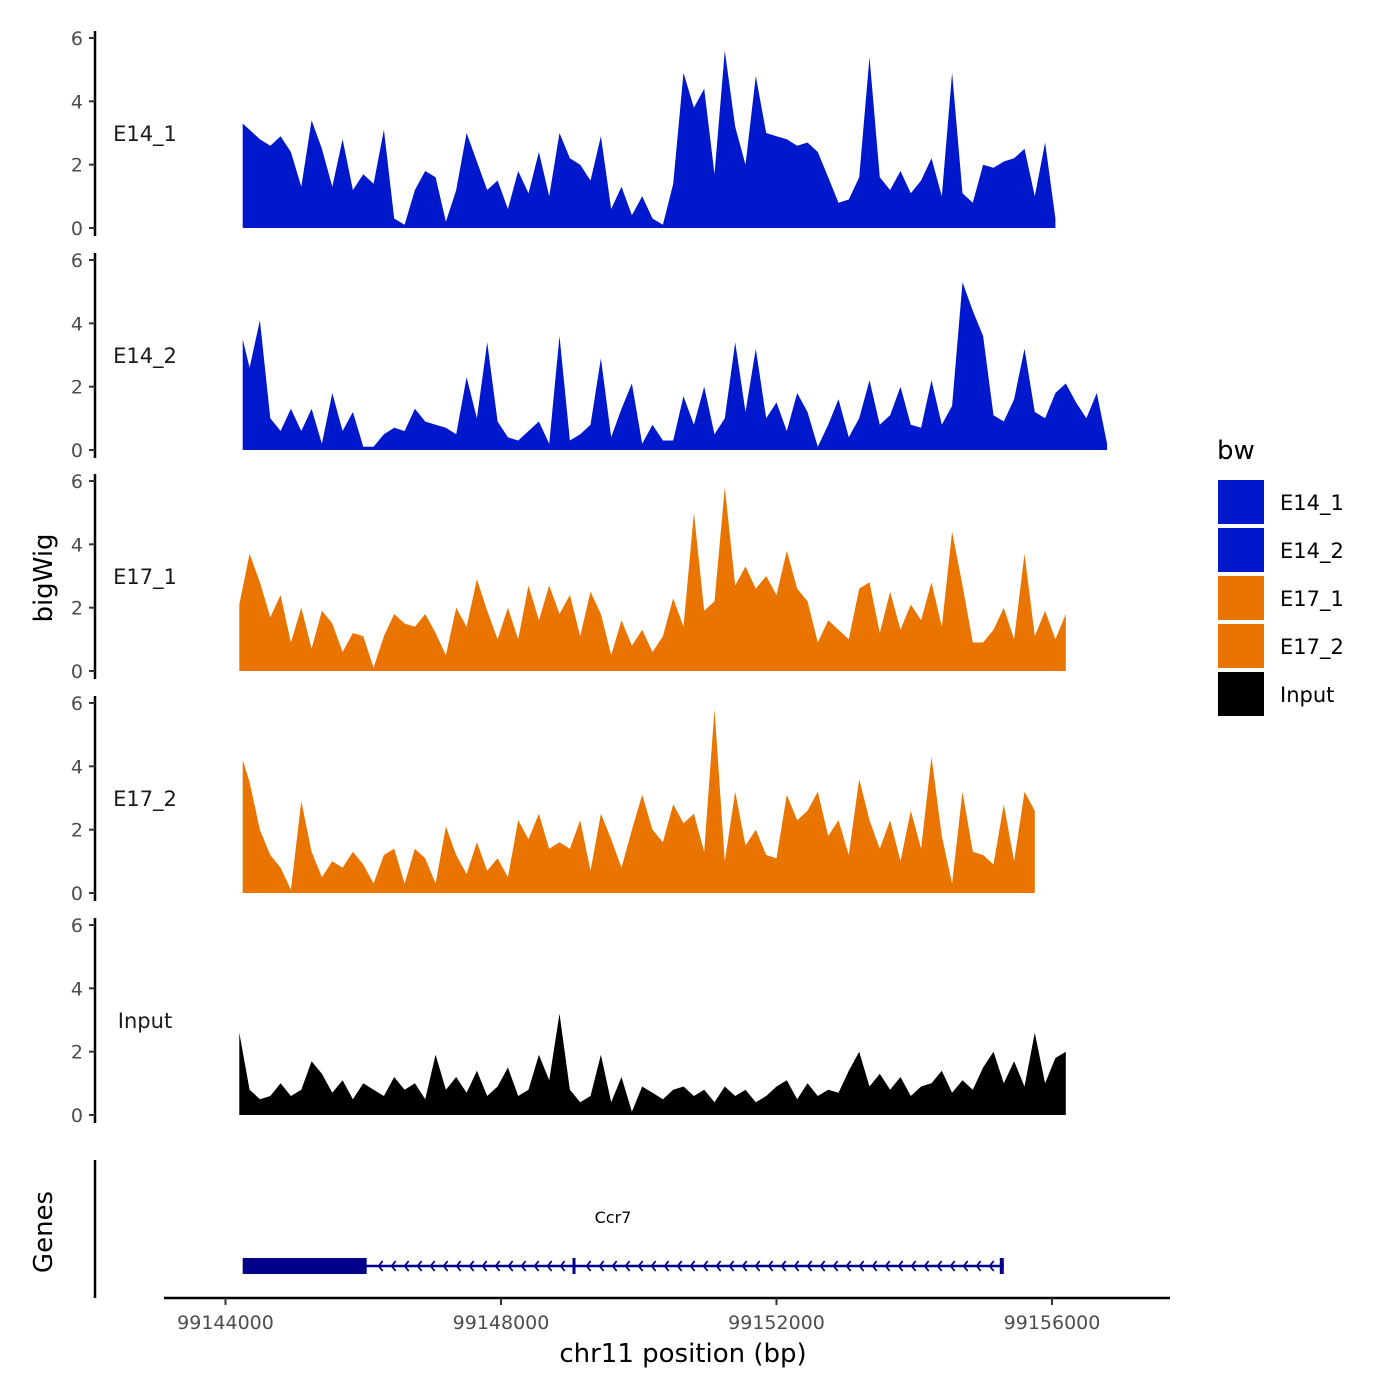  Describe the element at coordinates (77, 704) in the screenshot. I see `track-e17-2-y-tick-label-6: 6` at that location.